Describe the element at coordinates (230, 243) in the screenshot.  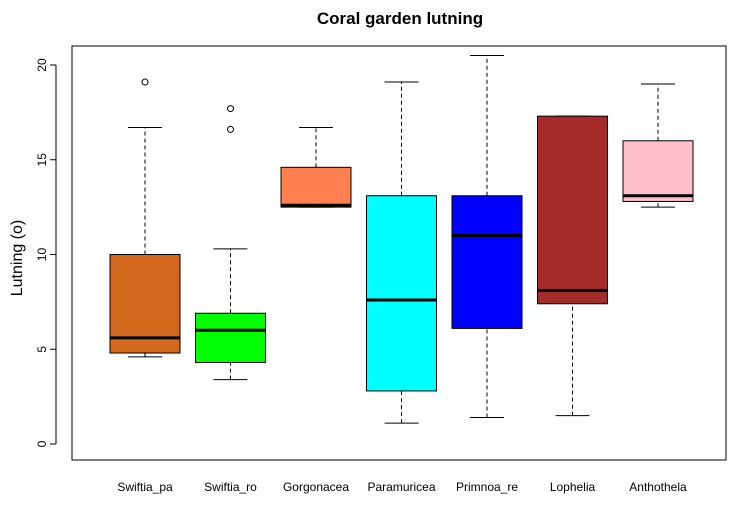
I see `box-swiftia_ro` at that location.